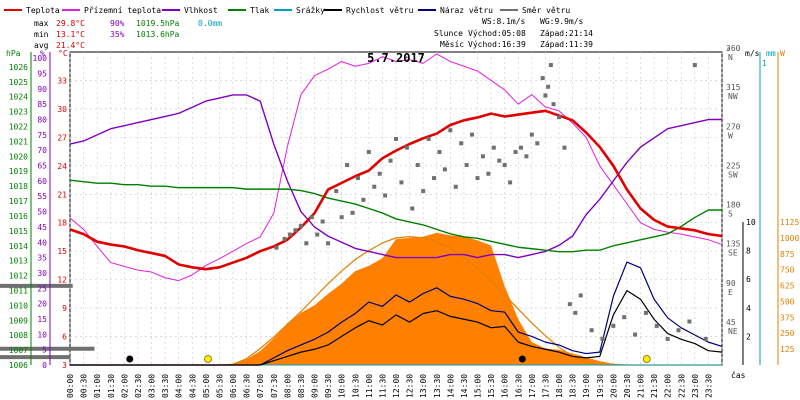  What do you see at coordinates (124, 386) in the screenshot?
I see `tick-x: 02:00` at bounding box center [124, 386].